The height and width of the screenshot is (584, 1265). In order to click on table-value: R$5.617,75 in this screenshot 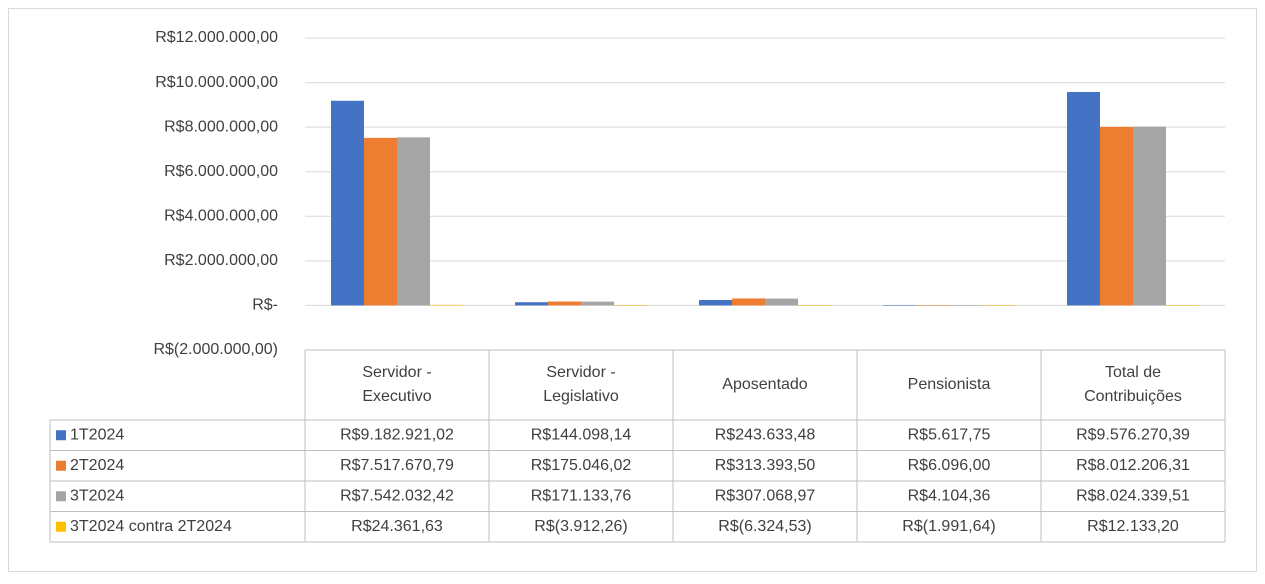, I will do `click(949, 434)`.